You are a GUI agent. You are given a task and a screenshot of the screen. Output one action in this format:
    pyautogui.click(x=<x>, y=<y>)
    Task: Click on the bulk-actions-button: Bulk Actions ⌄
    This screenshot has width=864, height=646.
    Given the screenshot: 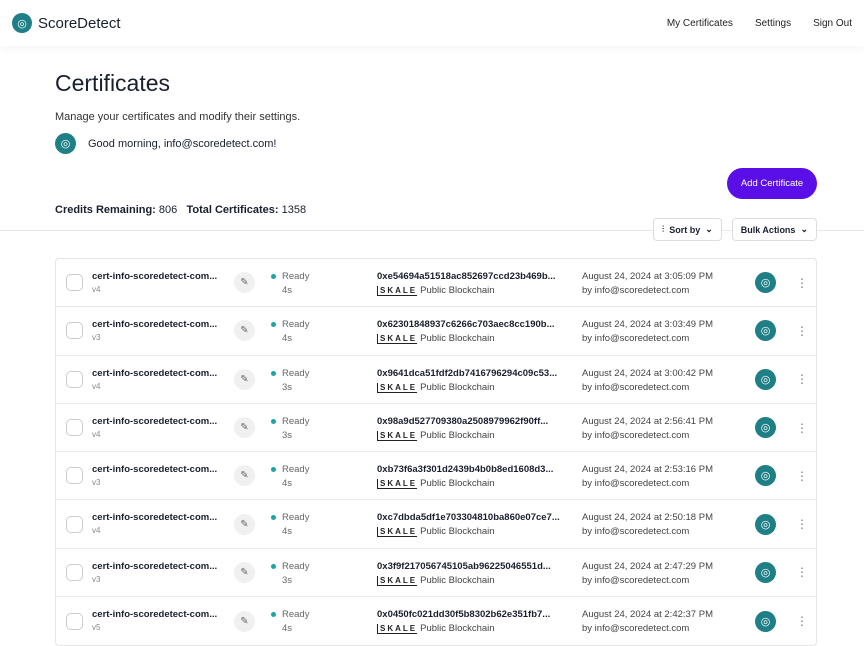 What is the action you would take?
    pyautogui.click(x=774, y=229)
    